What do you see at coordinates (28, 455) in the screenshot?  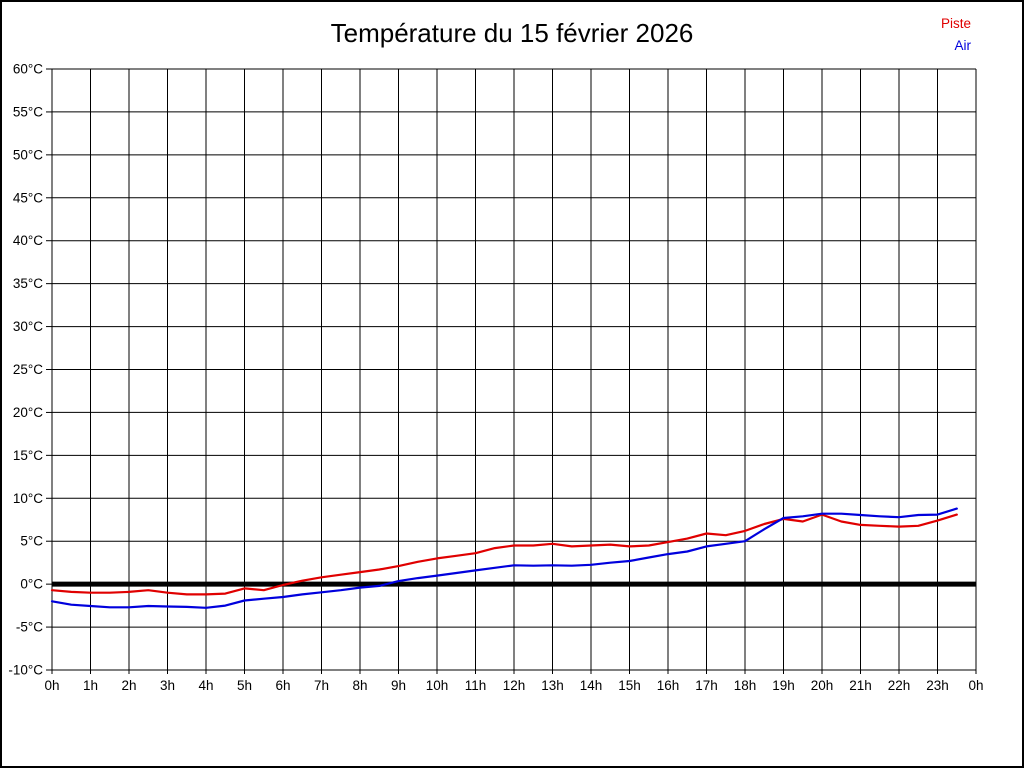 I see `y-tick-label: 15°C` at bounding box center [28, 455].